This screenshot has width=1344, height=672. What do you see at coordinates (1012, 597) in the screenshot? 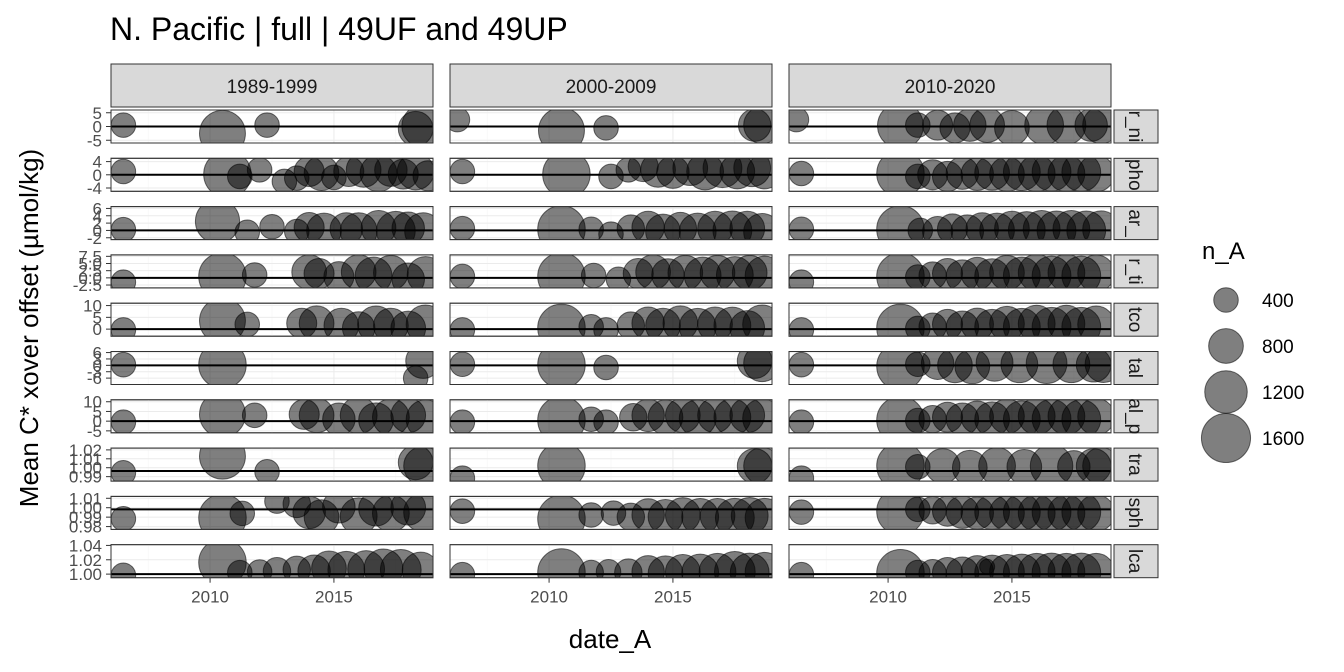
I see `x-tick-label: 2015` at bounding box center [1012, 597].